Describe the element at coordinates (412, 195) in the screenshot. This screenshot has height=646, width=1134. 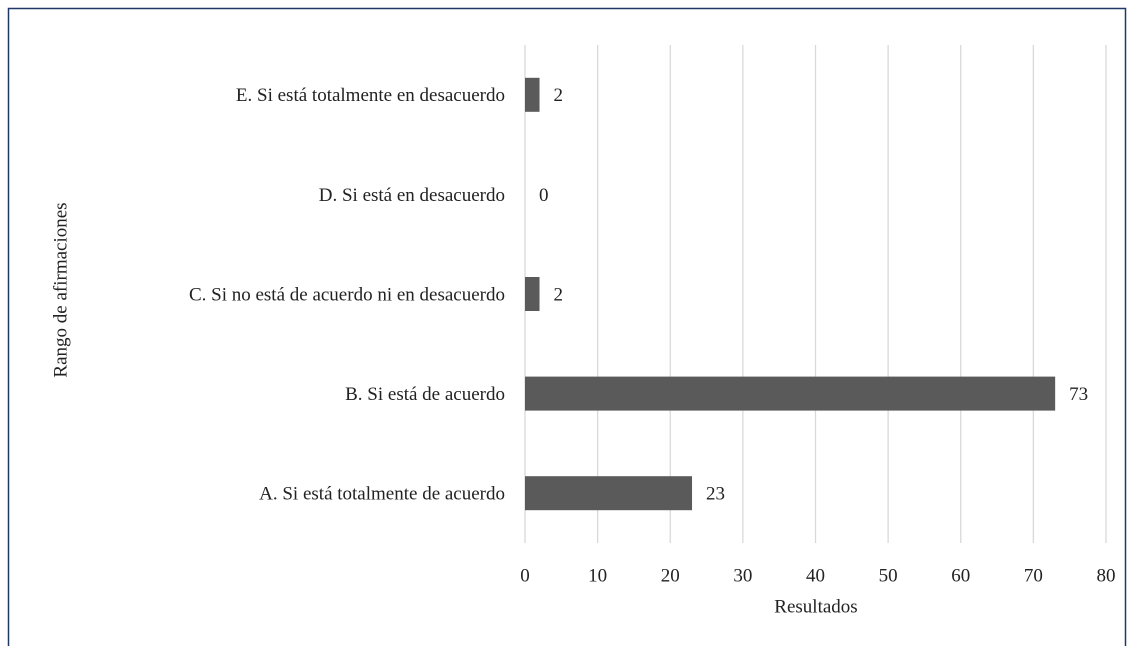
I see `y-tick-label: D. Si está en desacuerdo` at that location.